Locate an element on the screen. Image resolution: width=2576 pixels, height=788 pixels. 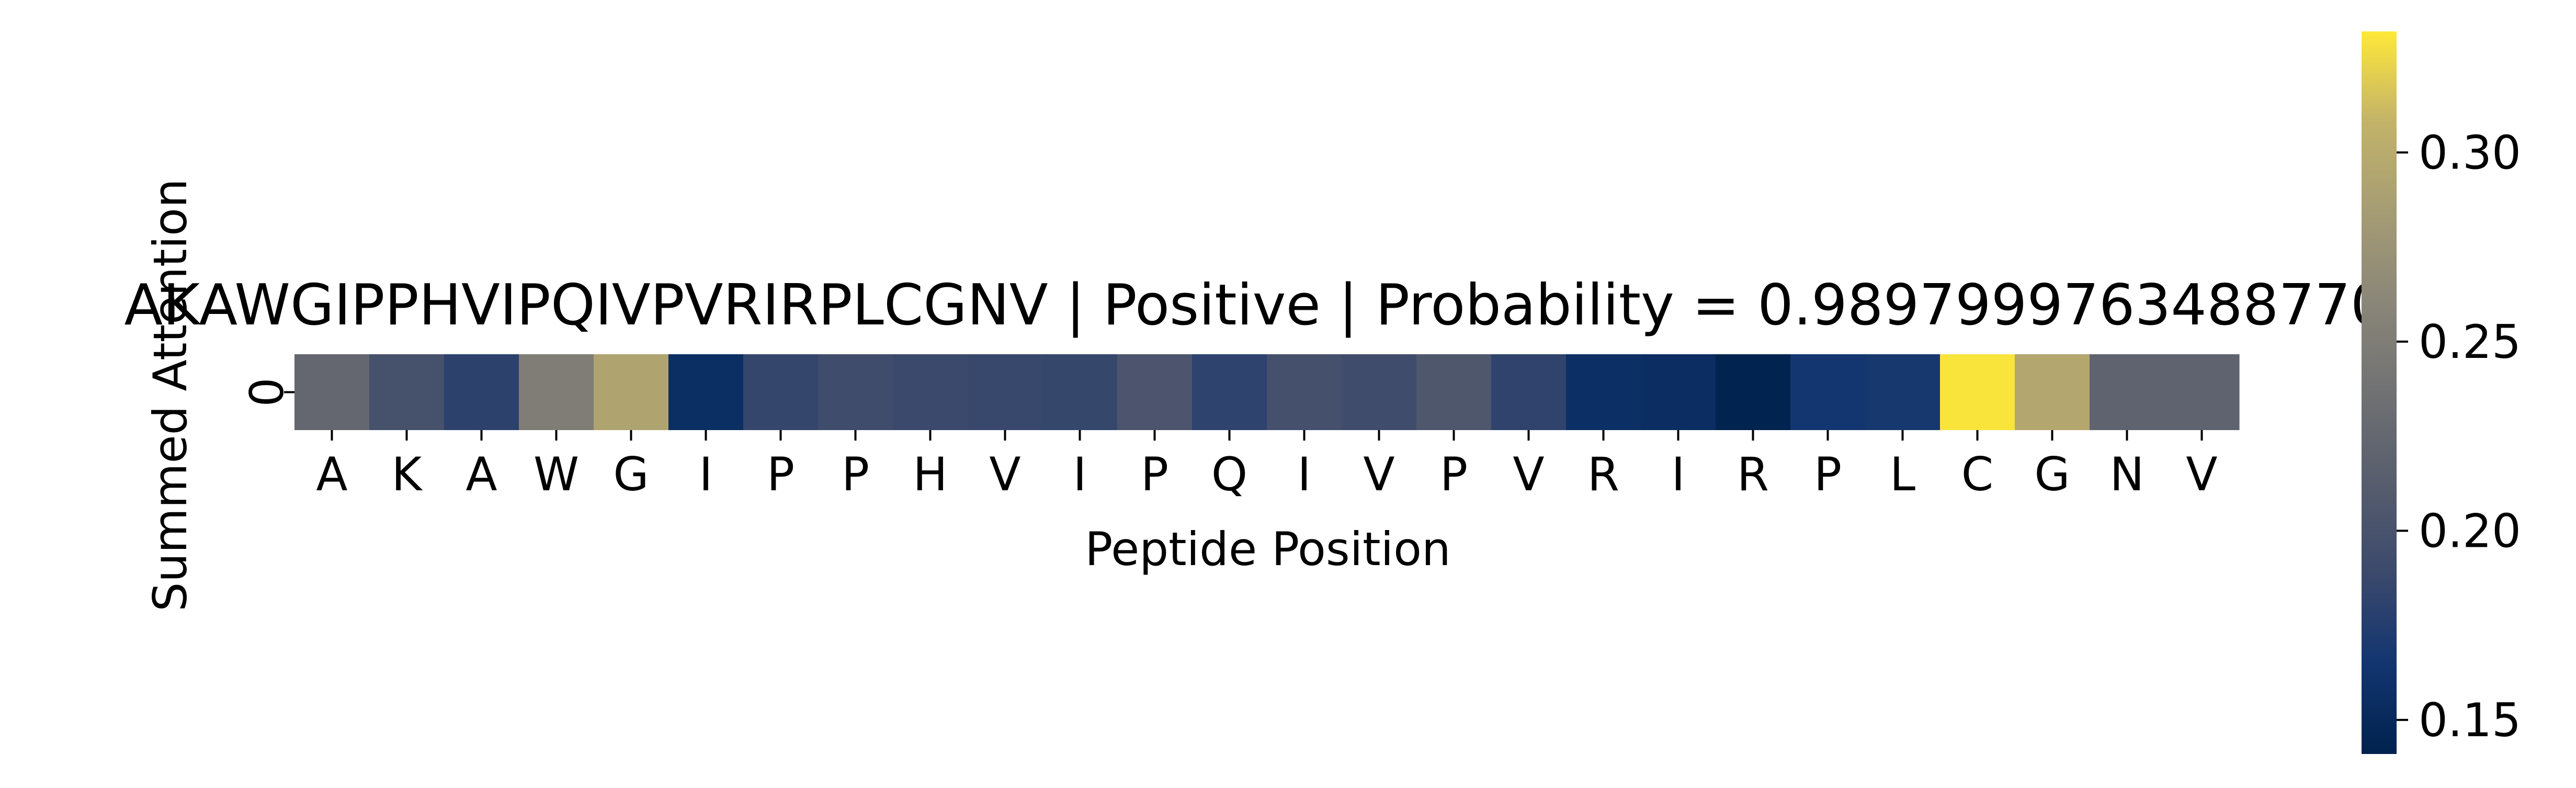
colorbar is located at coordinates (2379, 392).